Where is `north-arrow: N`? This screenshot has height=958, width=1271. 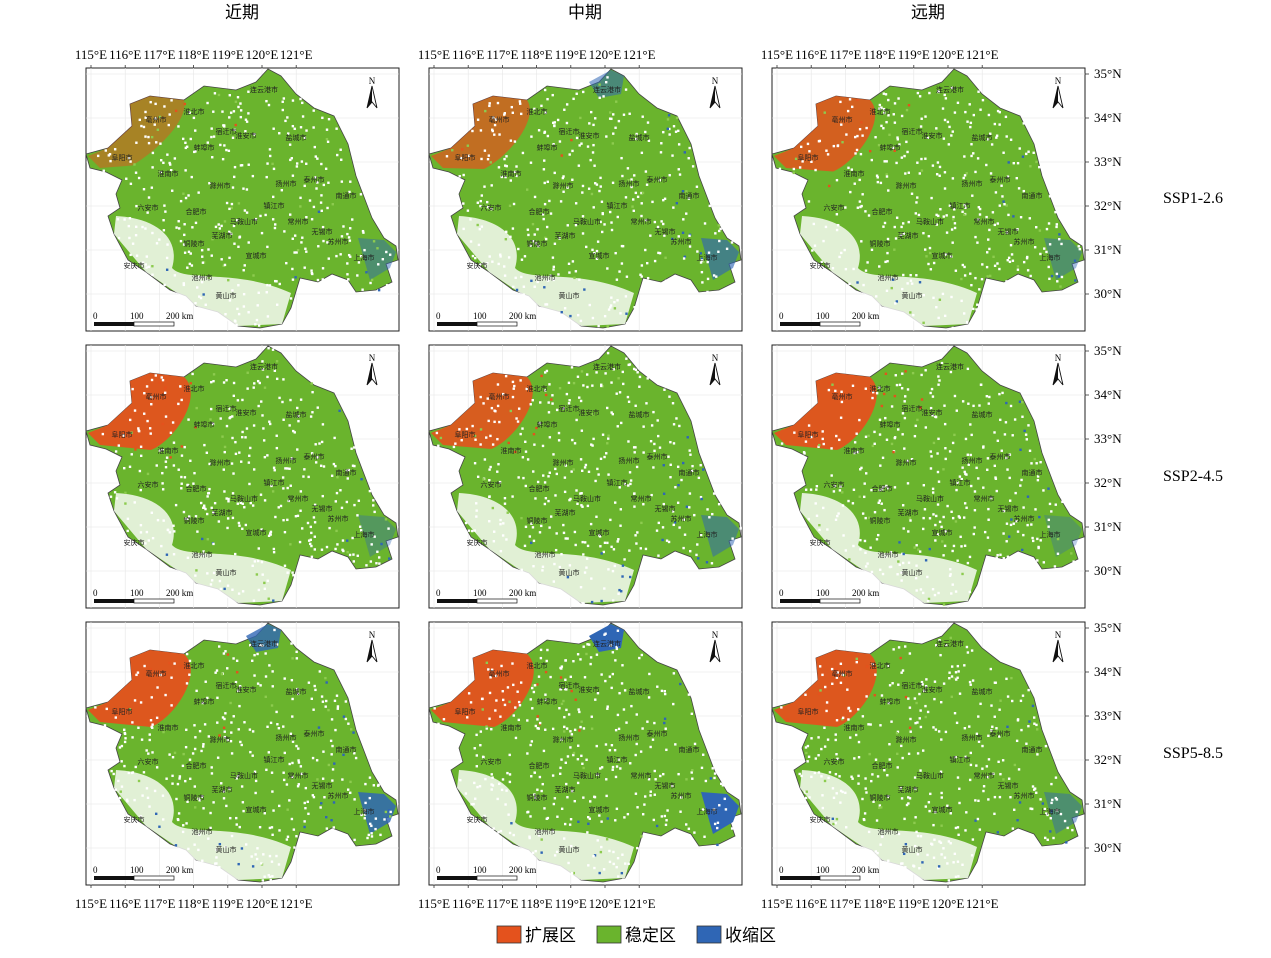
north-arrow: N is located at coordinates (372, 369).